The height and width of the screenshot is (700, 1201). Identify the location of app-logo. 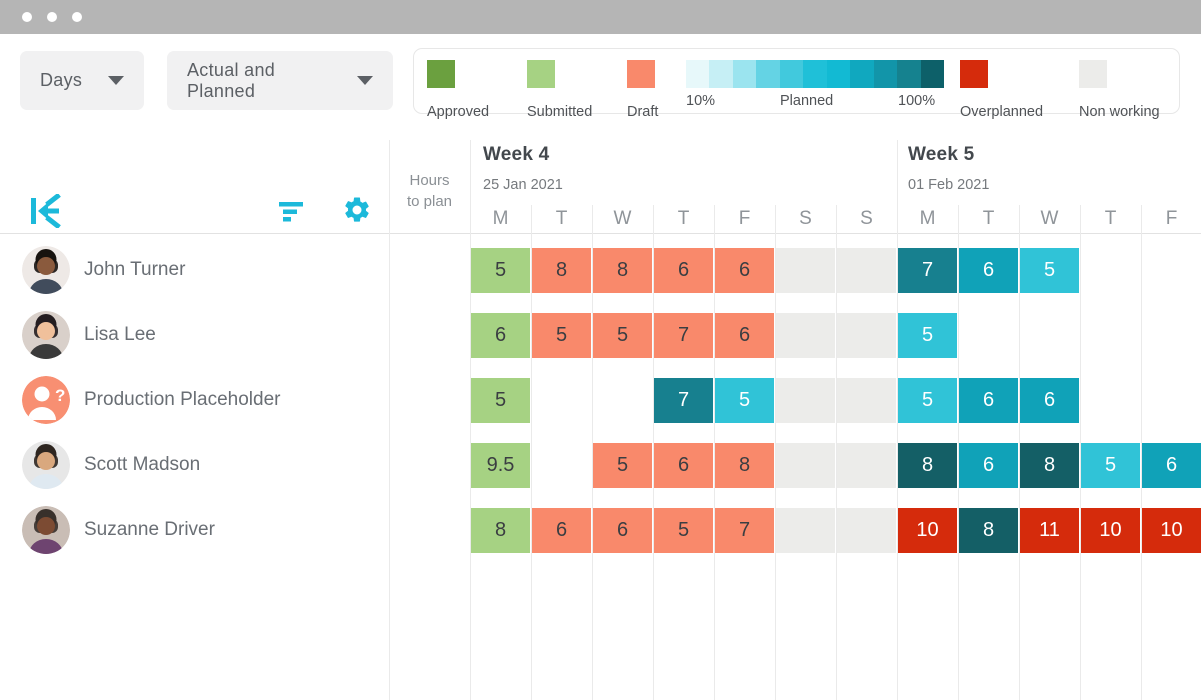
(46, 212).